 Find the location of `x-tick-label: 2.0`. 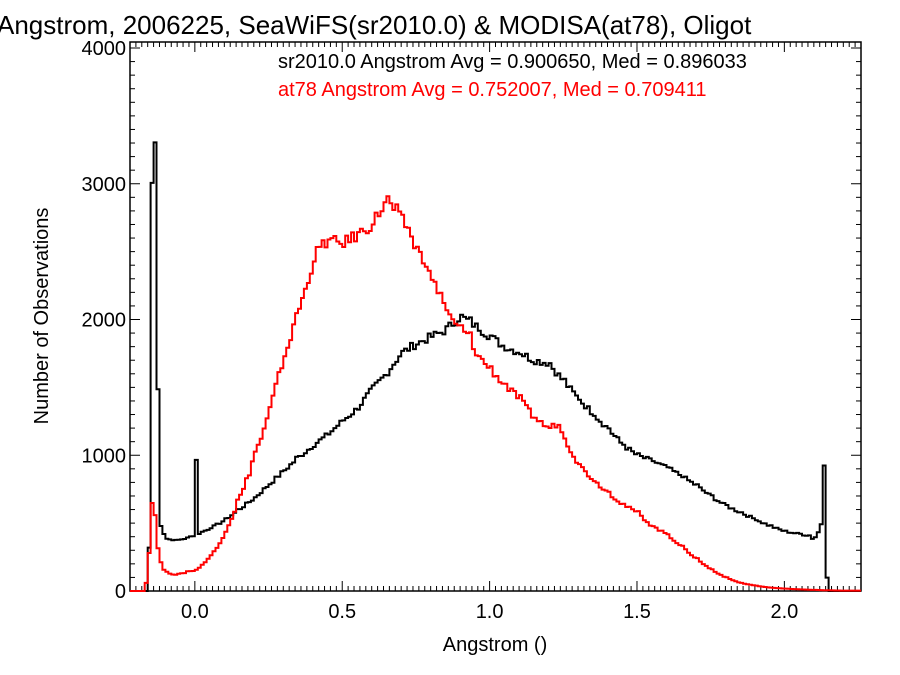

x-tick-label: 2.0 is located at coordinates (784, 612).